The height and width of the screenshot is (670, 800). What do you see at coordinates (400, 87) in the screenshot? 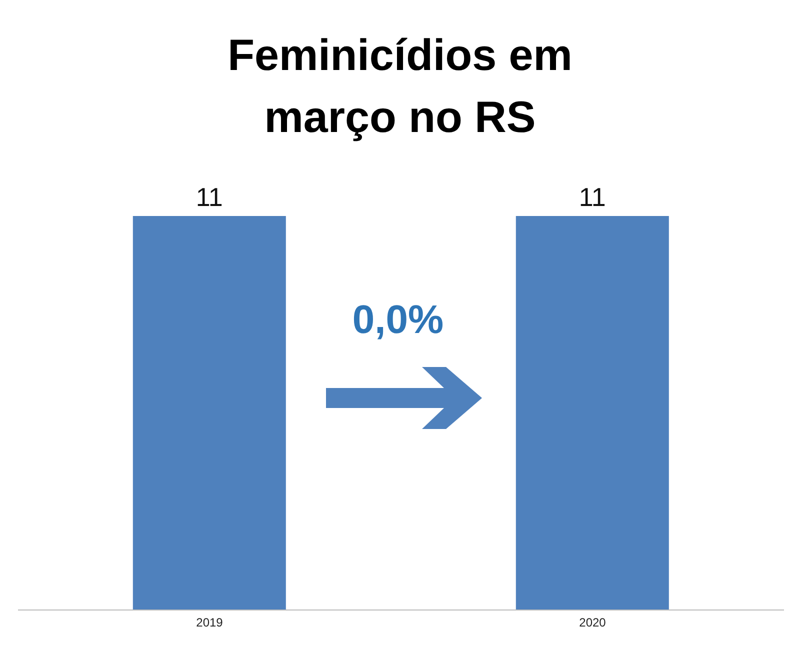
I see `chart-title: Feminicídios em março no RS` at bounding box center [400, 87].